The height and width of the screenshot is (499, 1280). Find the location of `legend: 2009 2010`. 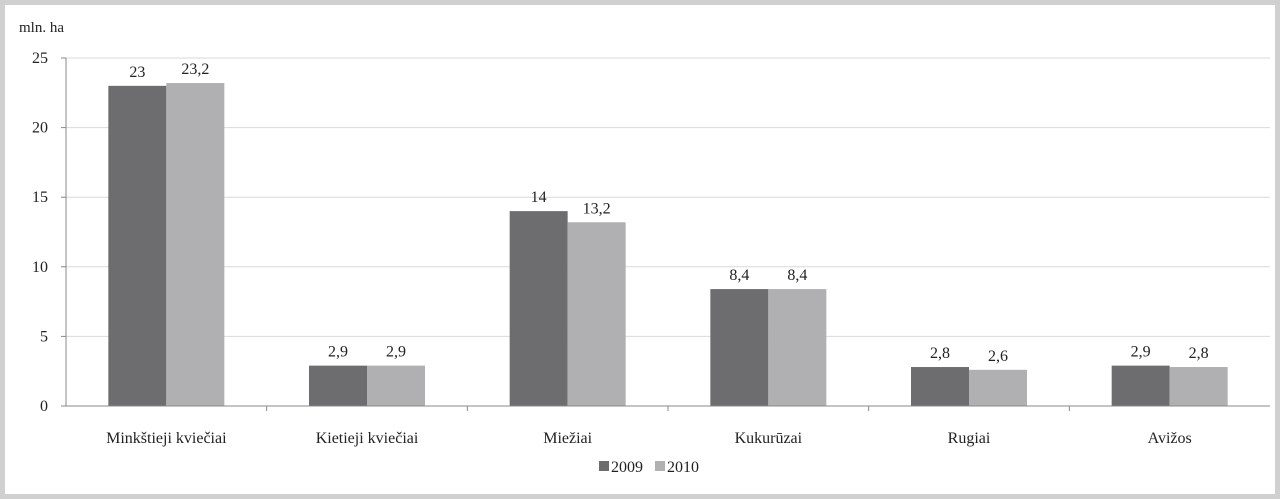

legend: 2009 2010 is located at coordinates (649, 467).